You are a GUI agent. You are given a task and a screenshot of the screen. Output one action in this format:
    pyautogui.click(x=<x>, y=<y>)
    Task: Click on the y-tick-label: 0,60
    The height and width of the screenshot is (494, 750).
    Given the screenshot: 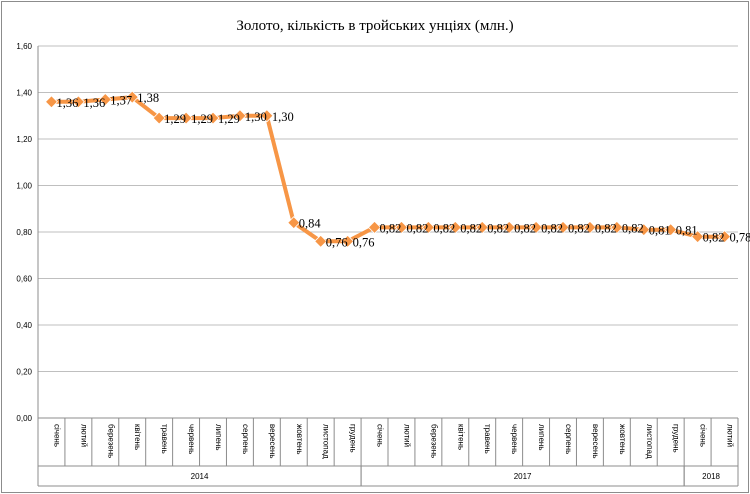 What is the action you would take?
    pyautogui.click(x=24, y=279)
    